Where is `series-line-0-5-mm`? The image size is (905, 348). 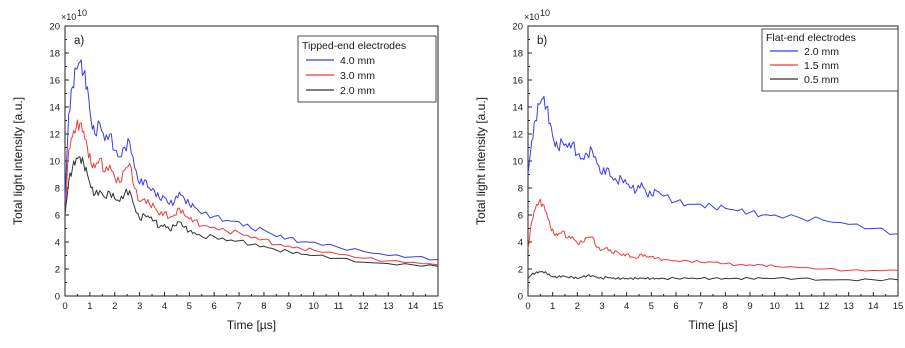 series-line-0-5-mm is located at coordinates (713, 276).